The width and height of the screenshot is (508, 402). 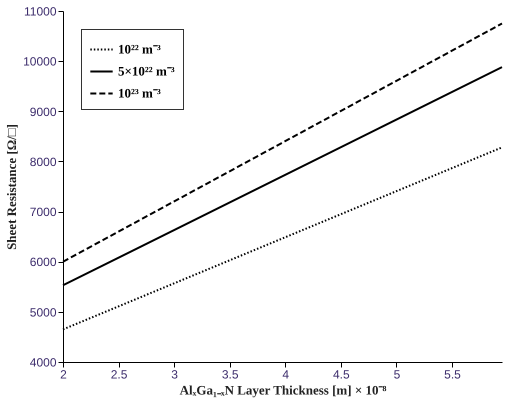 What do you see at coordinates (286, 375) in the screenshot?
I see `x-tick-label: 4` at bounding box center [286, 375].